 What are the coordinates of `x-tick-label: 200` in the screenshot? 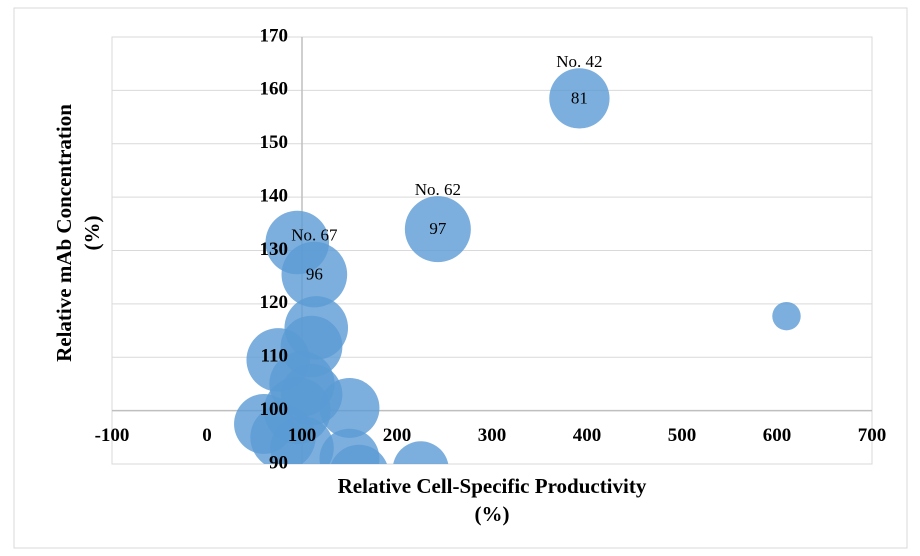 It's located at (397, 435).